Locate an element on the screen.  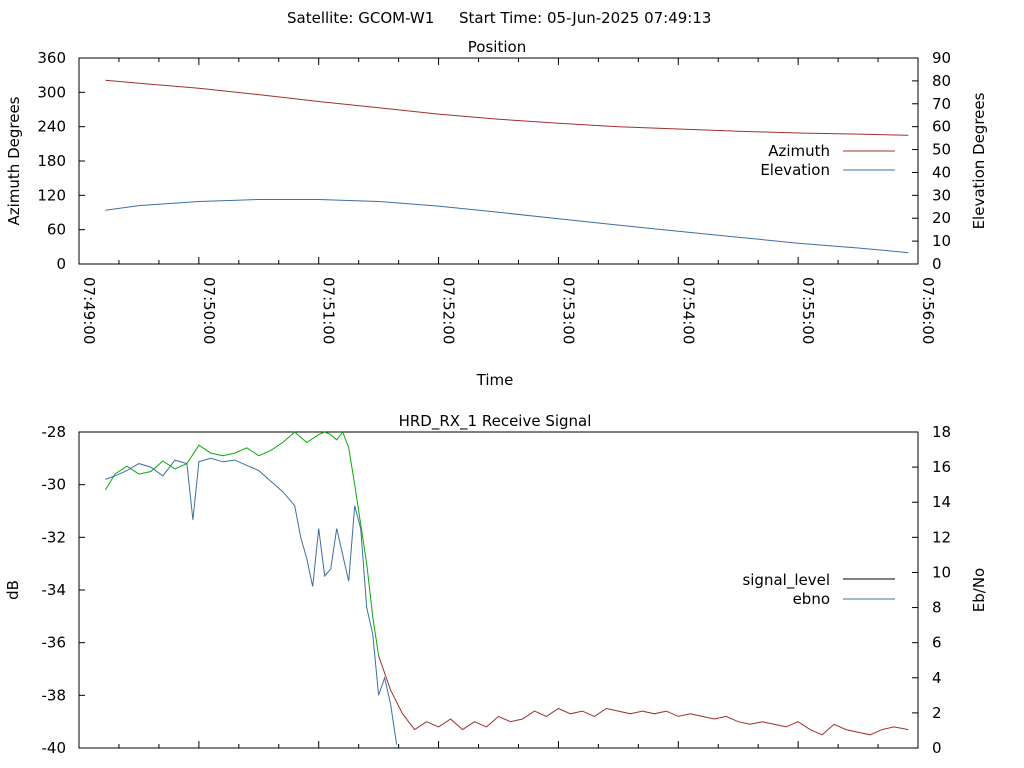
position-right-tick-label: 30 is located at coordinates (941, 195).